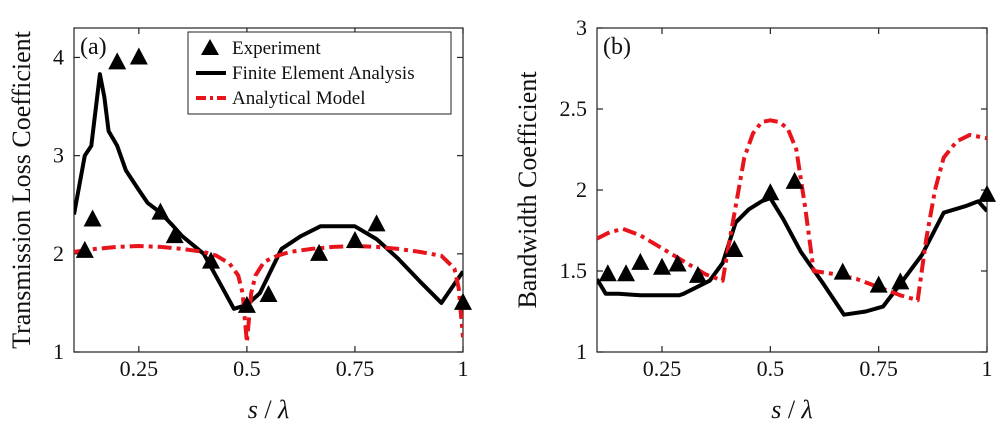  What do you see at coordinates (574, 108) in the screenshot?
I see `y-tick-label: 2.5` at bounding box center [574, 108].